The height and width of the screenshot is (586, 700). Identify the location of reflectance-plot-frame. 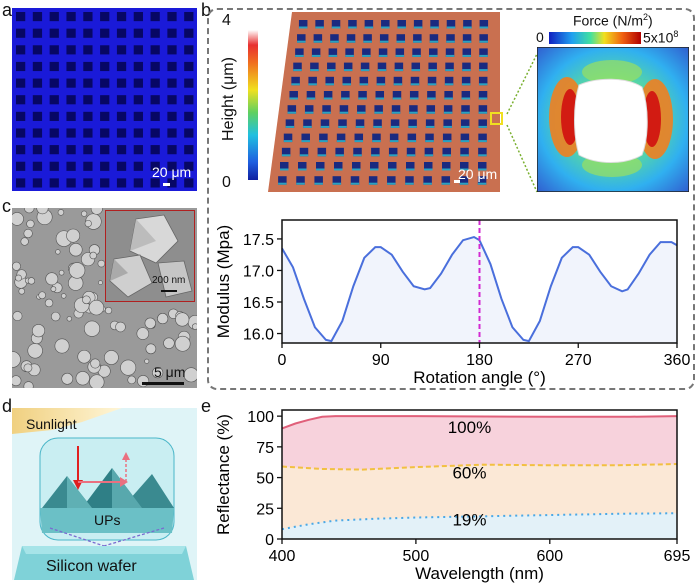
(479, 474).